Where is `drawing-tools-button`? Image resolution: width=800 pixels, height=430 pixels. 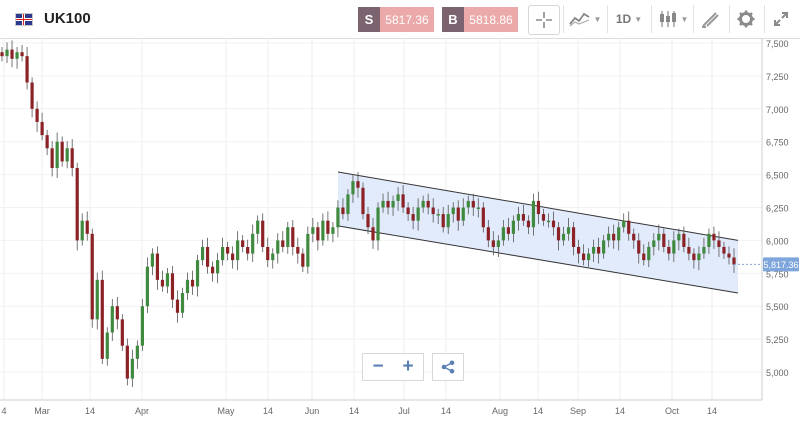 drawing-tools-button is located at coordinates (710, 19).